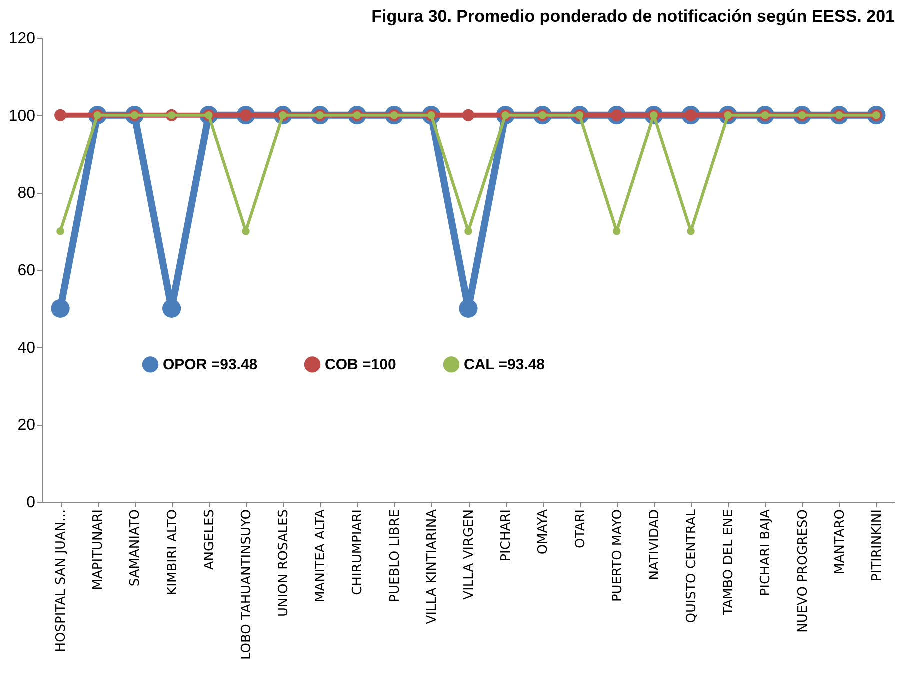 The height and width of the screenshot is (673, 913). What do you see at coordinates (395, 556) in the screenshot?
I see `x-tick-label: PUEBLO LIBRE` at bounding box center [395, 556].